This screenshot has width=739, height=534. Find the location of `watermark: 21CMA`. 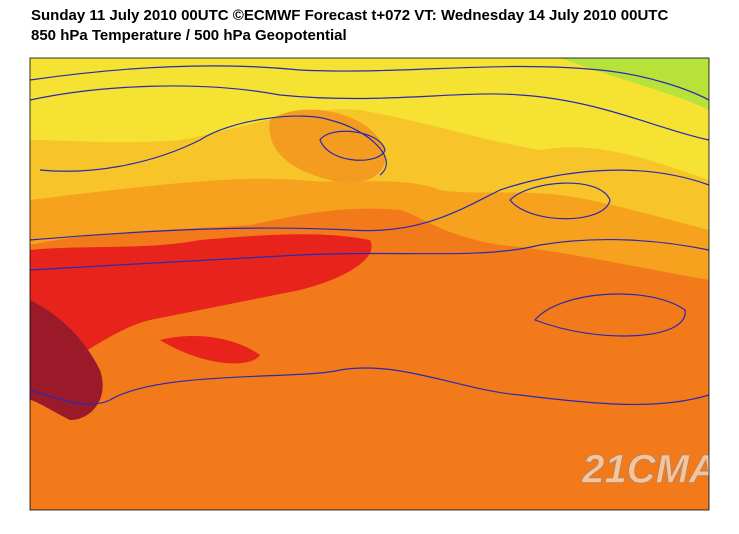

watermark: 21CMA is located at coordinates (649, 470).